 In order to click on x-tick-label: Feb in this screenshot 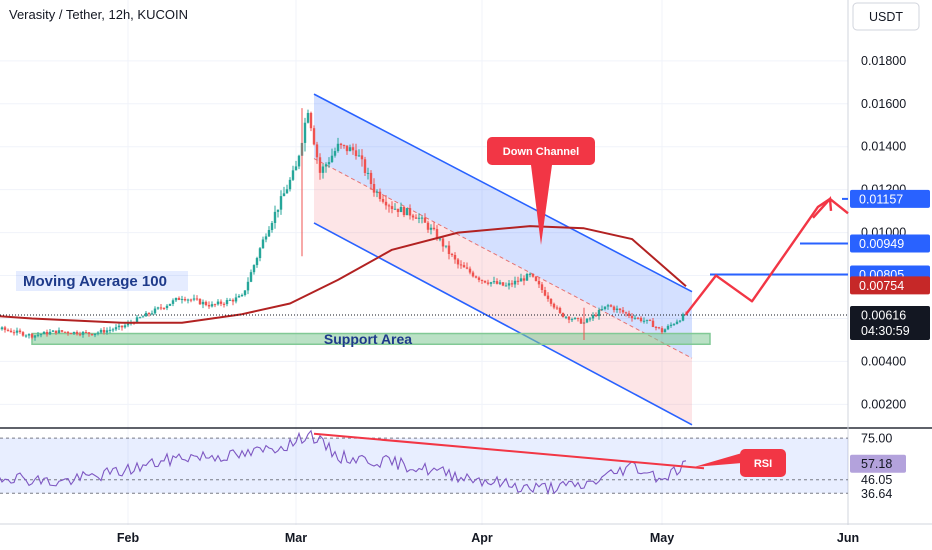, I will do `click(128, 538)`.